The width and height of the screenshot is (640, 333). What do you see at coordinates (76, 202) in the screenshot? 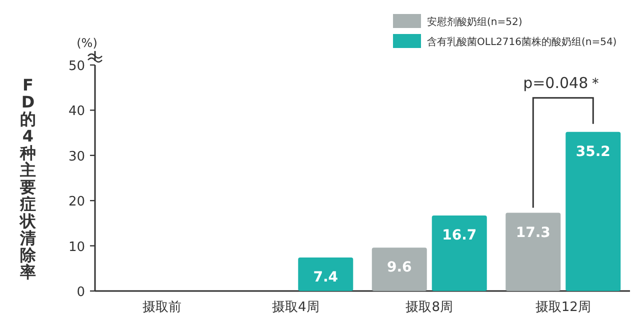
I see `y-tick-label: 20` at bounding box center [76, 202].